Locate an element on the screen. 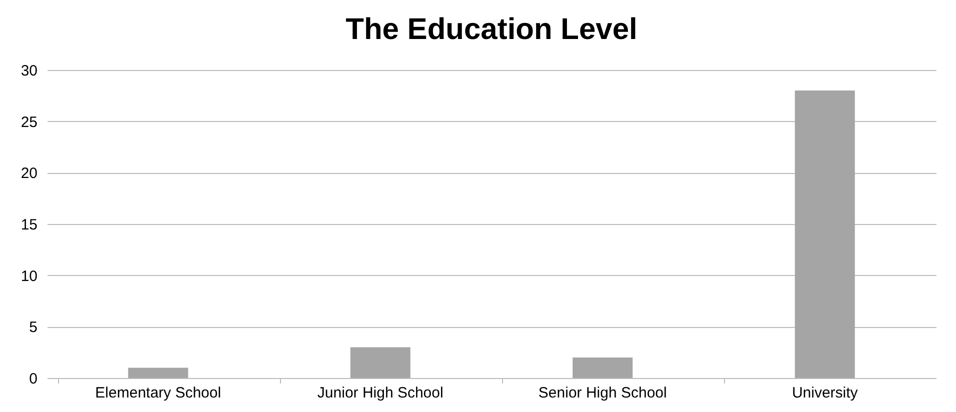 The height and width of the screenshot is (412, 956). y-tick-label: 5 is located at coordinates (33, 327).